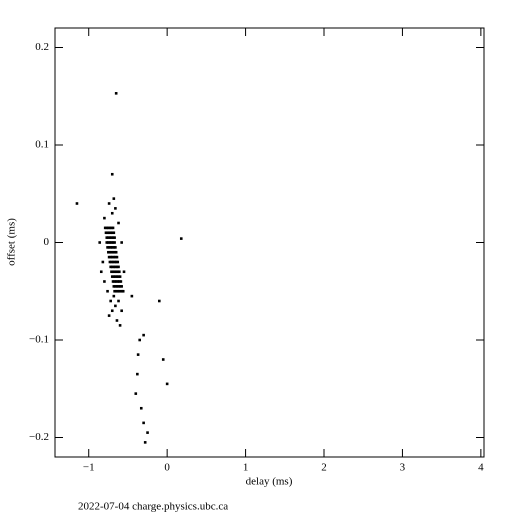  Describe the element at coordinates (324, 468) in the screenshot. I see `x-tick-label: 2` at that location.